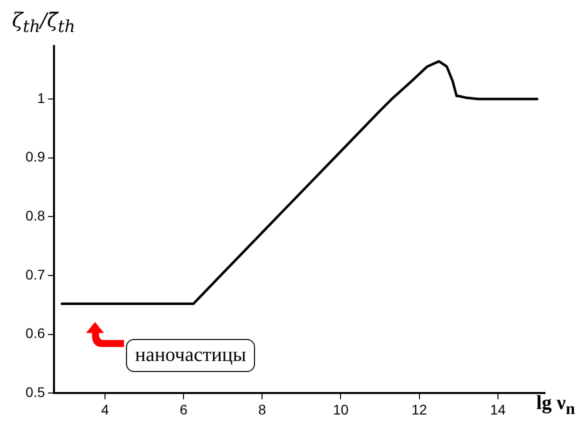 This screenshot has height=436, width=585. Describe the element at coordinates (36, 274) in the screenshot. I see `y-tick-label: 0.7` at that location.